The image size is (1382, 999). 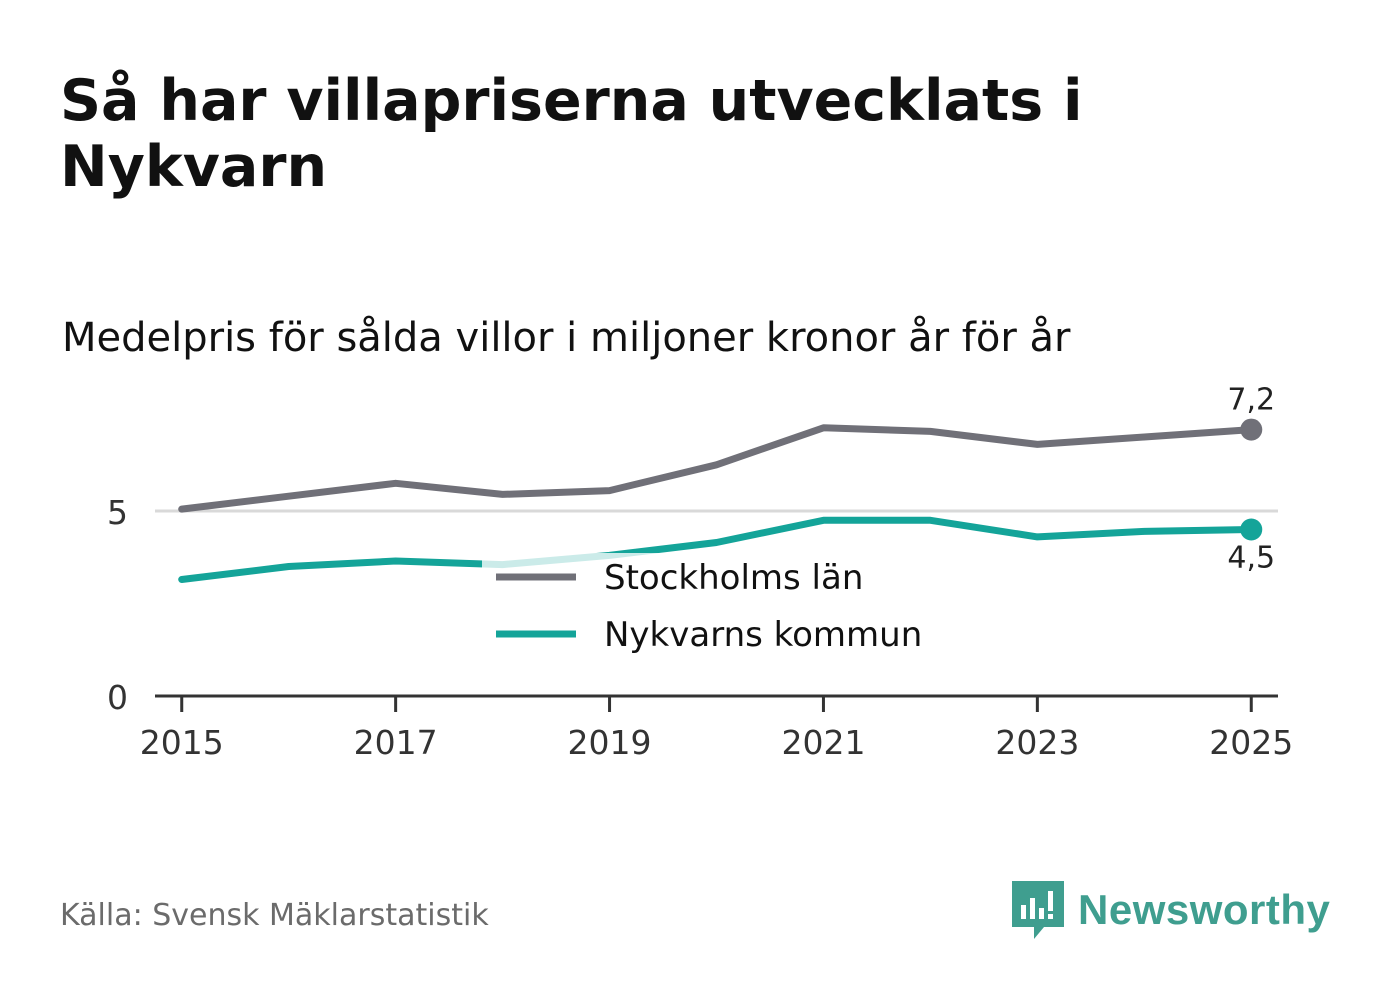 I want to click on x-tick-label-2023: 2023, so click(x=1037, y=742).